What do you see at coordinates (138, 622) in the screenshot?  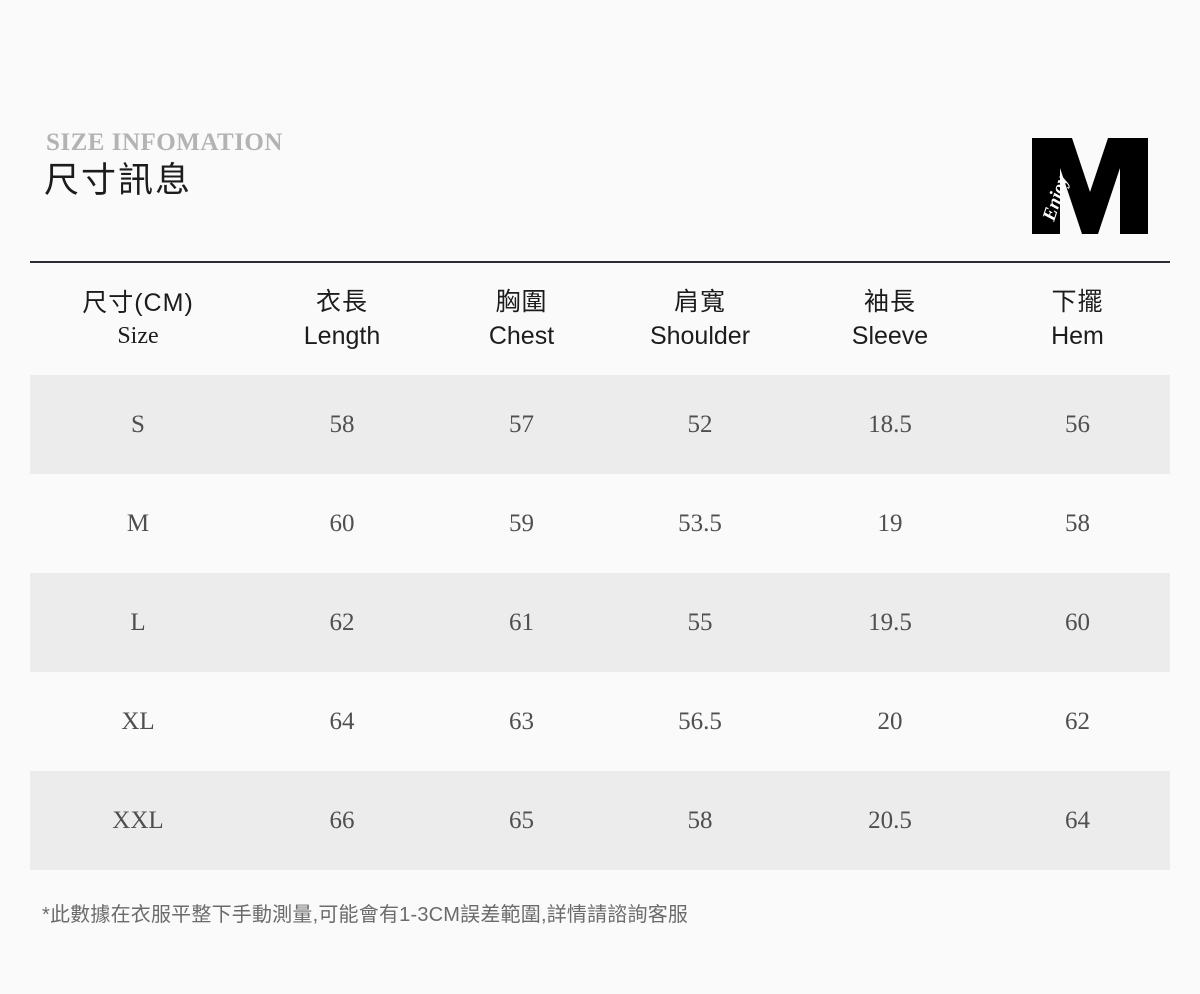 I see `cell-size: L` at bounding box center [138, 622].